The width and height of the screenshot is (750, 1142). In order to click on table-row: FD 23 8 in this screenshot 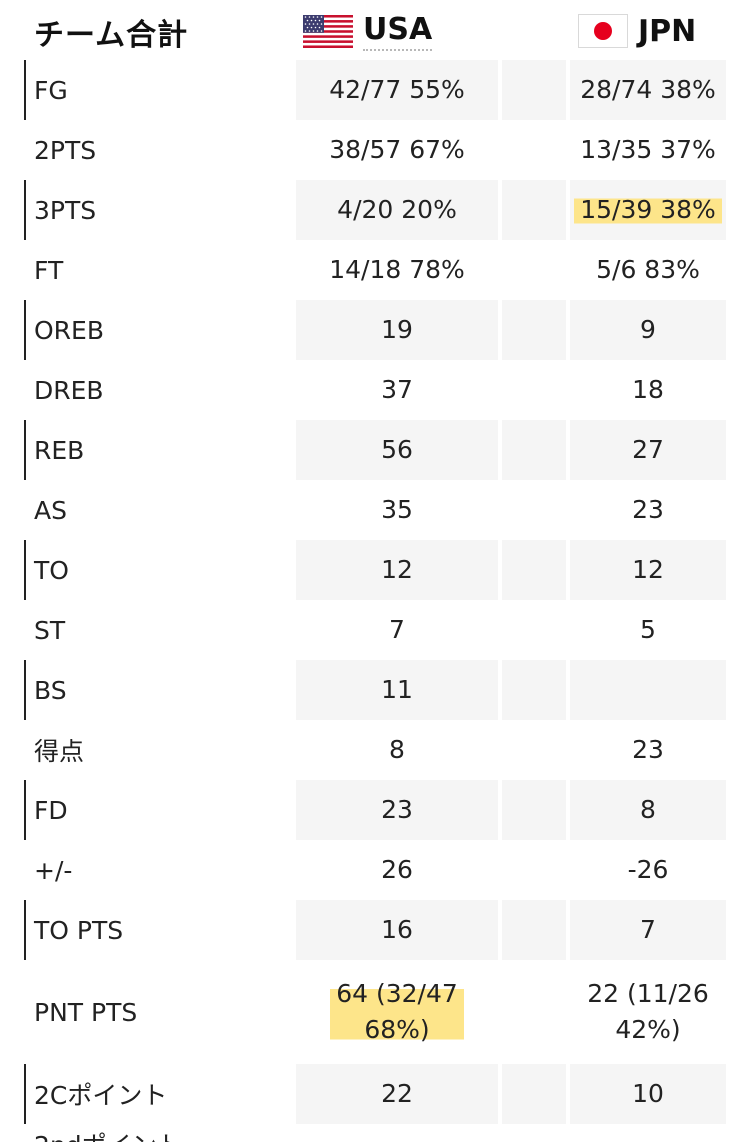, I will do `click(375, 810)`.